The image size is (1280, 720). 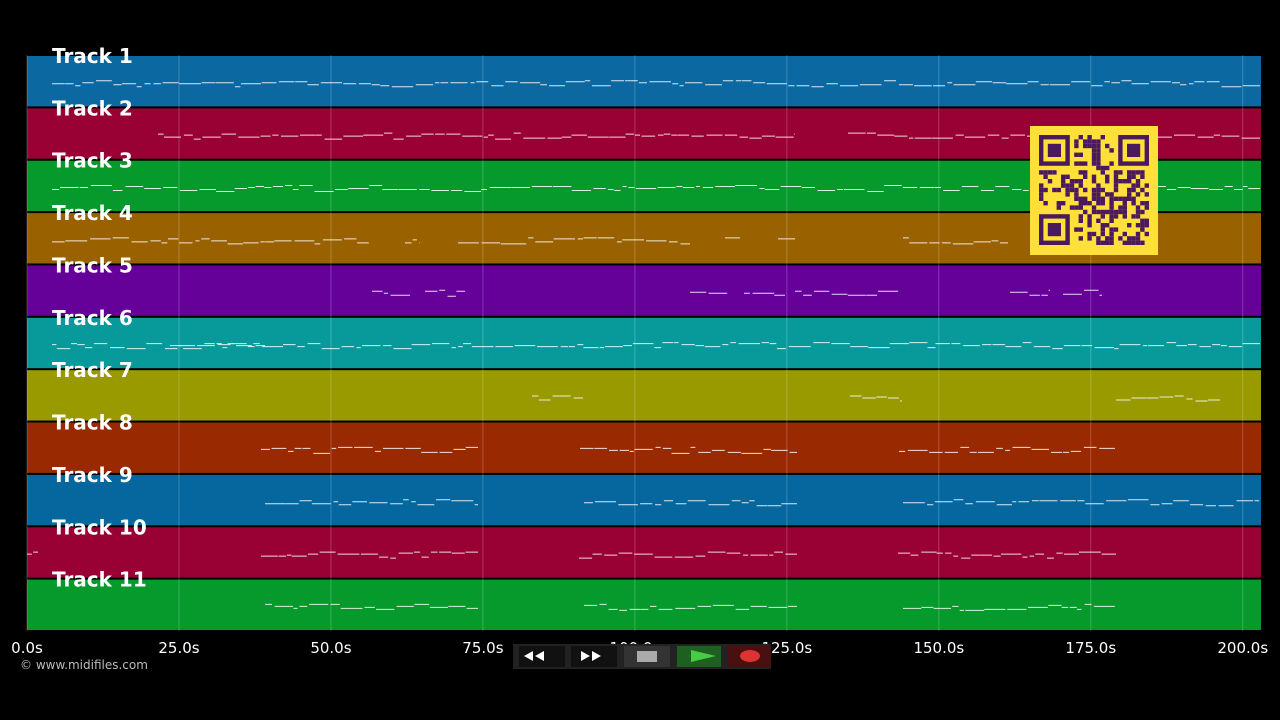 I want to click on play-button, so click(x=699, y=656).